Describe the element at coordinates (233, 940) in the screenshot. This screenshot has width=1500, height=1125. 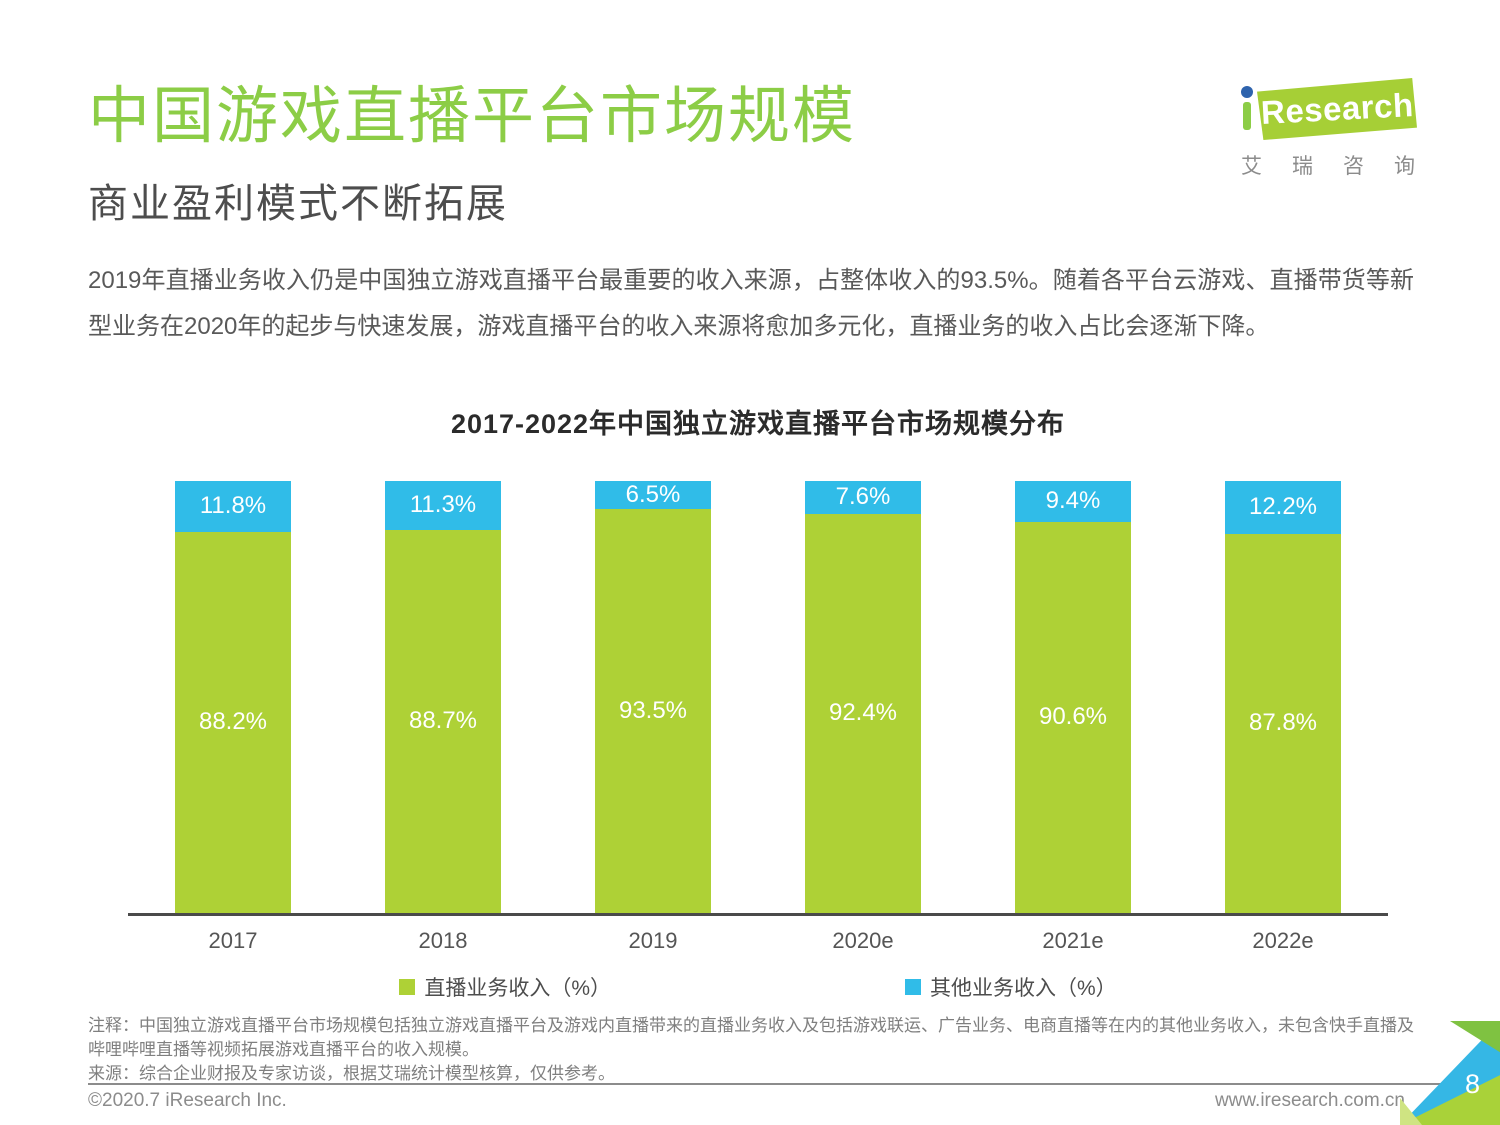
I see `x-tick-label: 2017` at that location.